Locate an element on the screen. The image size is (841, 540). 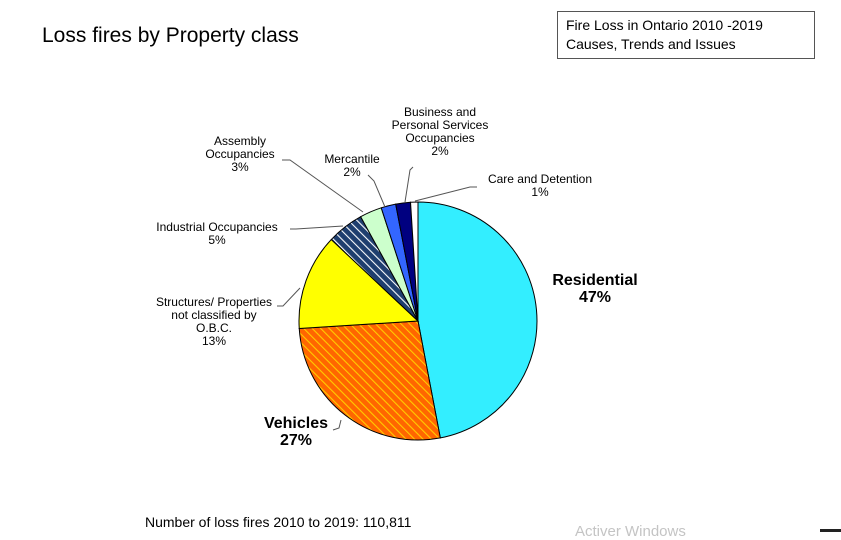
pie-slice-care-and-detention is located at coordinates (414, 261).